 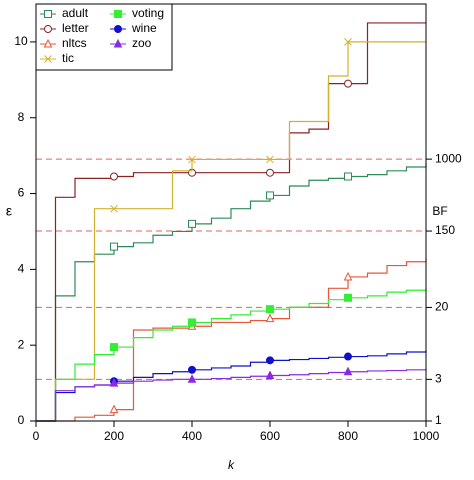 What do you see at coordinates (438, 379) in the screenshot?
I see `y2-tick-label: 3` at bounding box center [438, 379].